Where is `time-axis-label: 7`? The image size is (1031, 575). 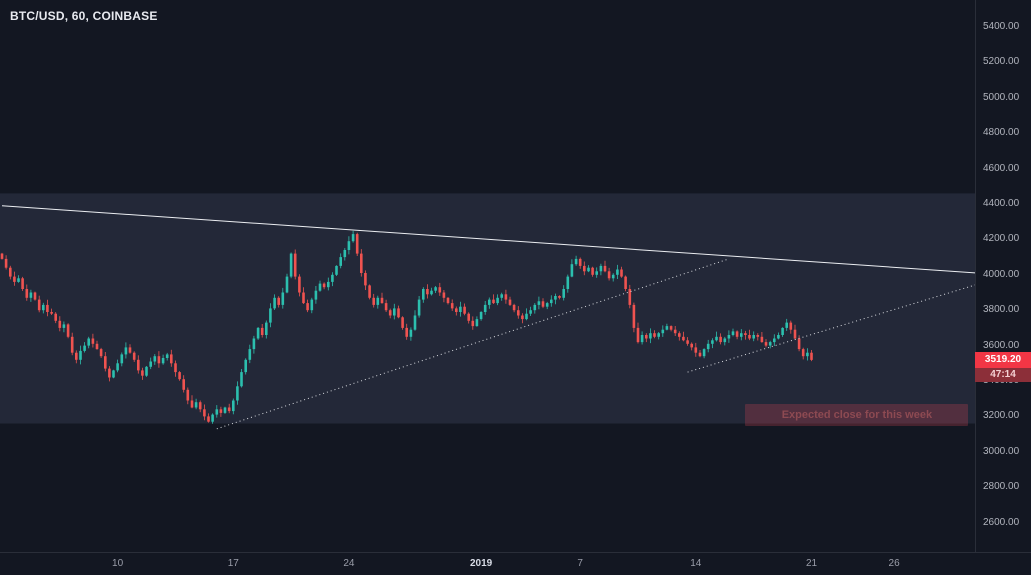
time-axis-label: 7 is located at coordinates (580, 563).